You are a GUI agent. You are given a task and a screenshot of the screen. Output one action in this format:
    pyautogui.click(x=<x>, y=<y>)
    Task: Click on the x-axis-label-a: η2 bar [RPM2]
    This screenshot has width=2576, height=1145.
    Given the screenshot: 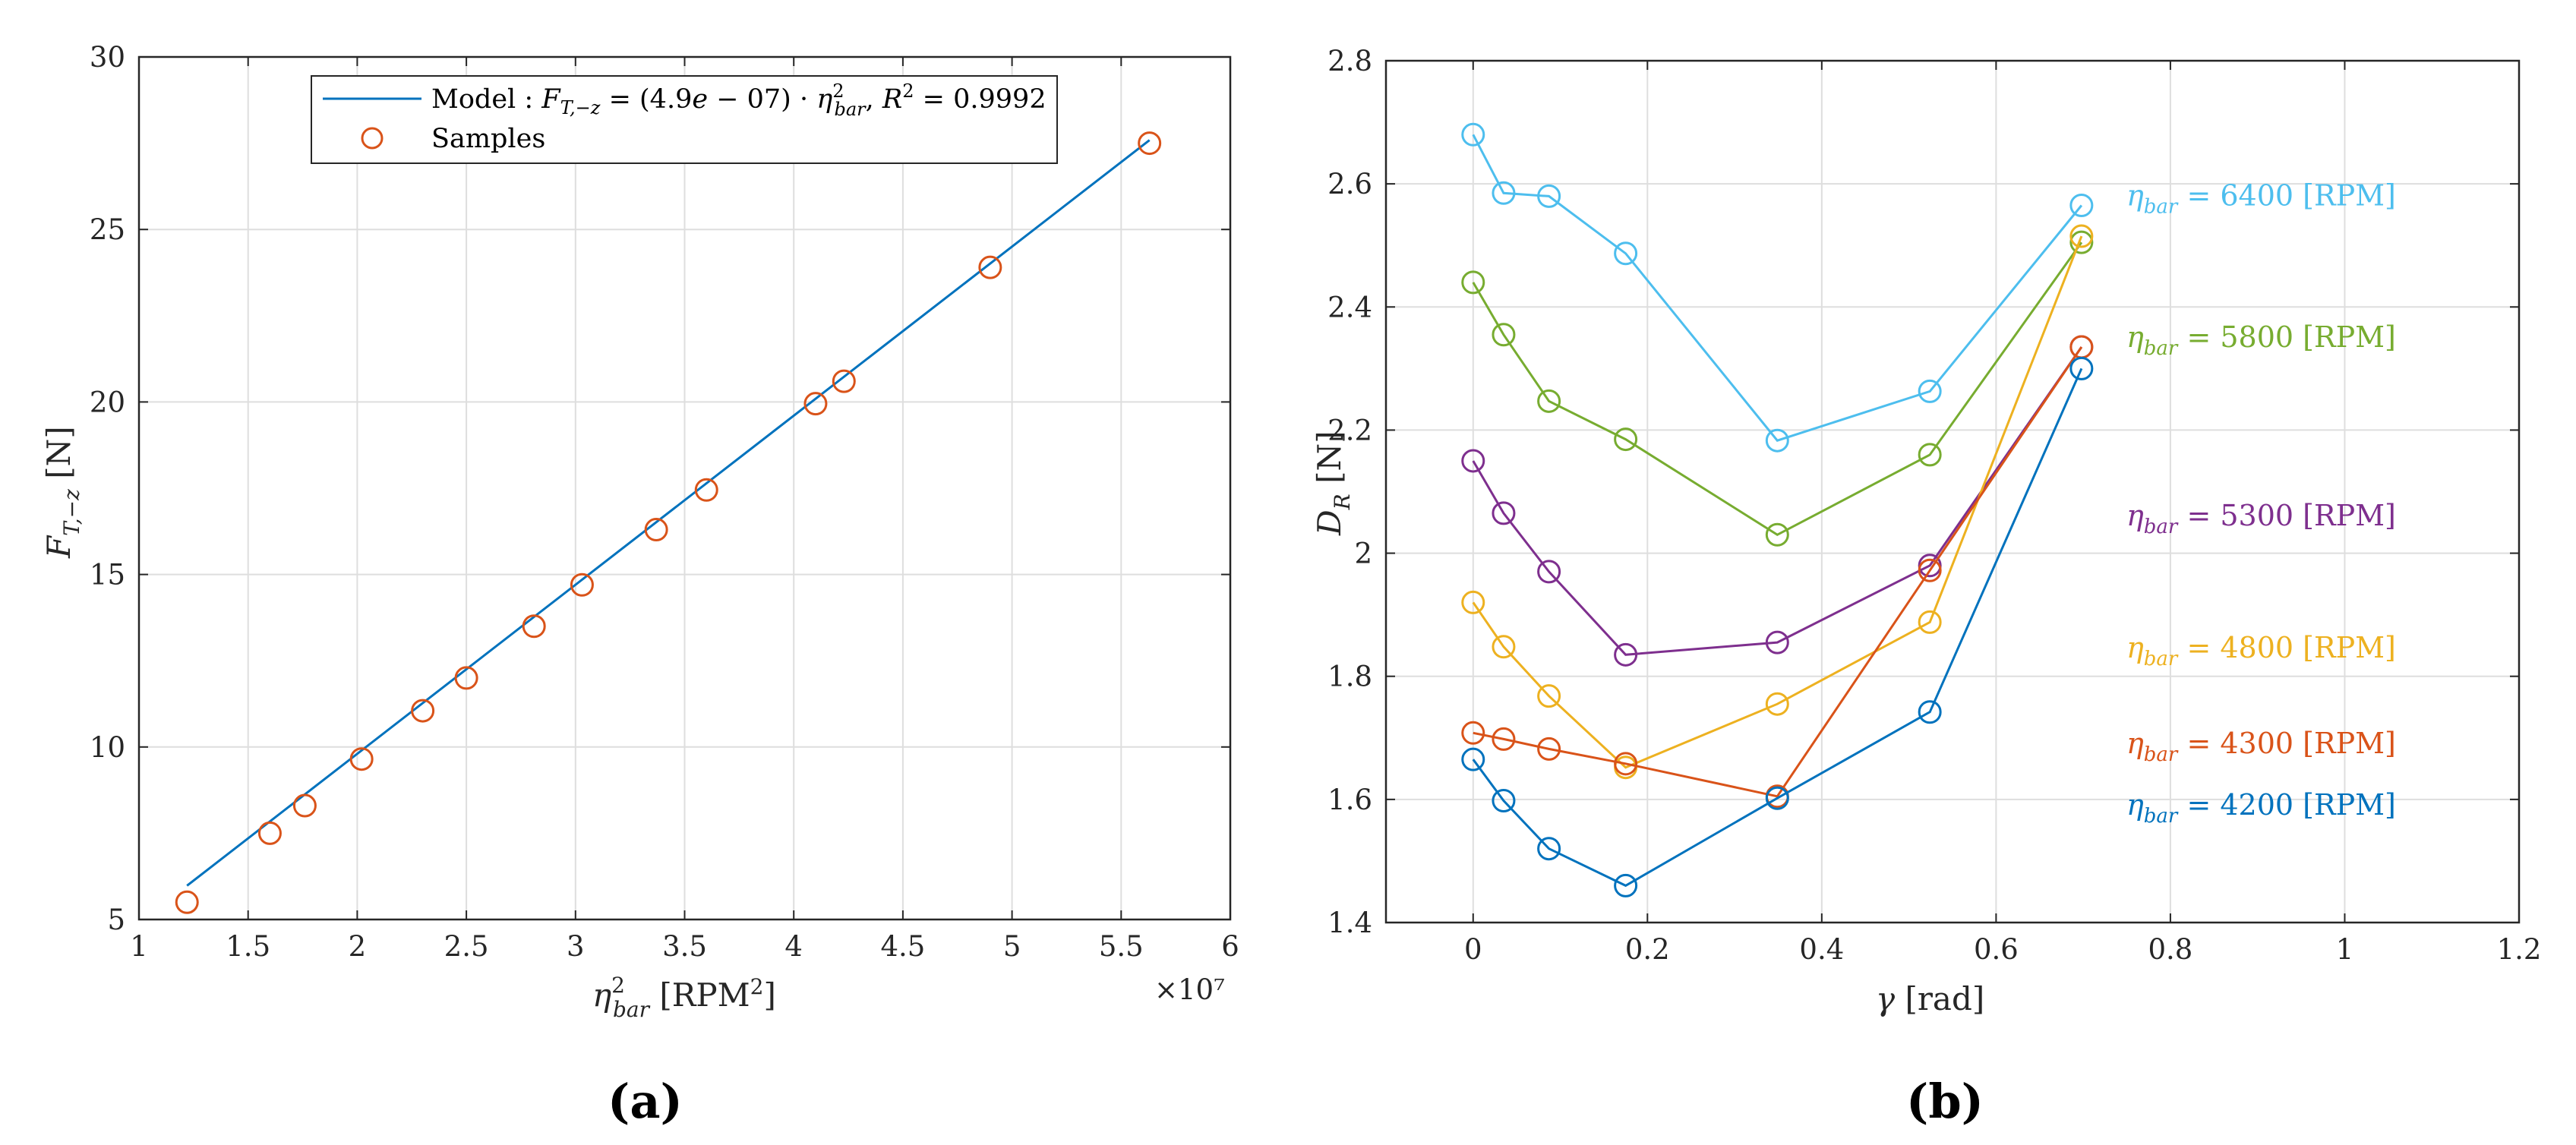 What is the action you would take?
    pyautogui.click(x=684, y=997)
    